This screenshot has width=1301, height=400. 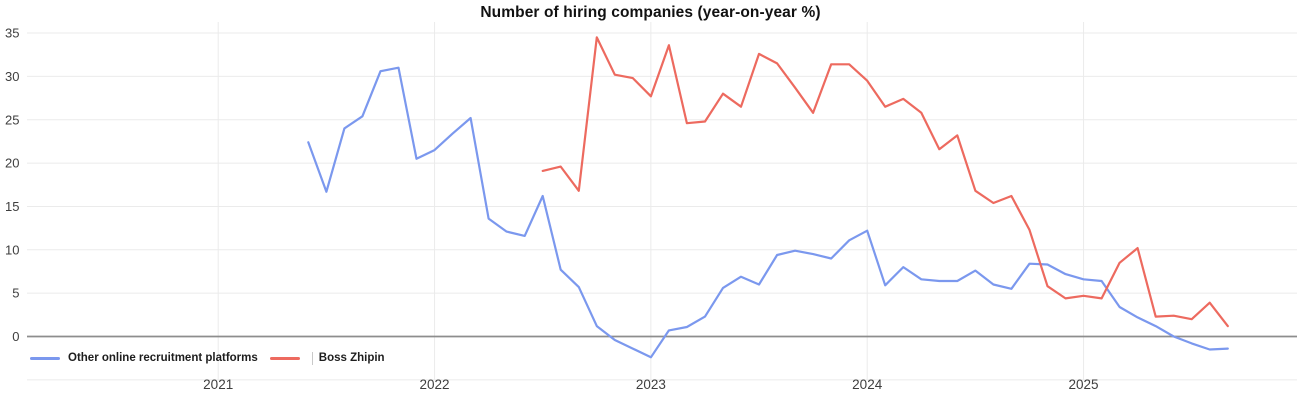 I want to click on y-tick-label: 30, so click(x=12, y=76).